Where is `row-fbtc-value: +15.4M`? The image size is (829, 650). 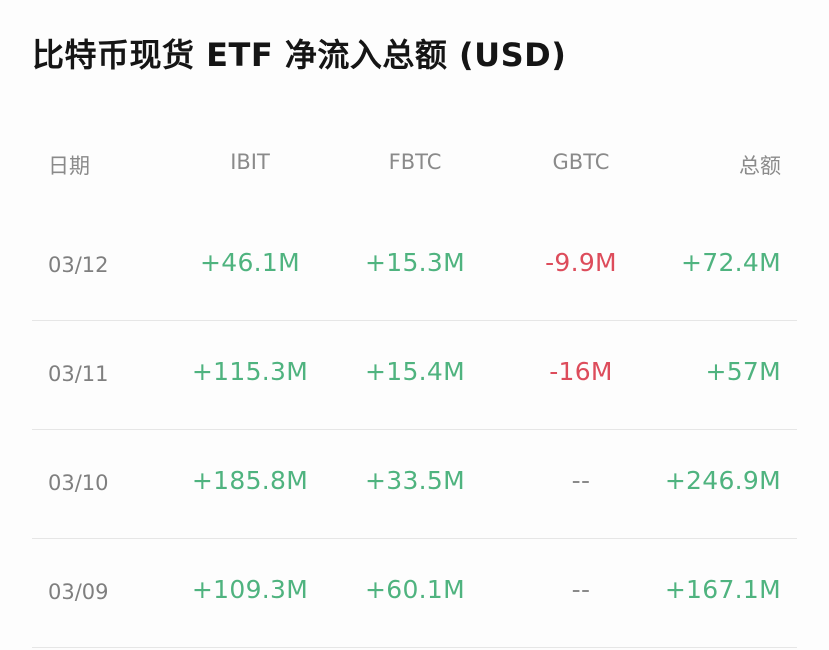
row-fbtc-value: +15.4M is located at coordinates (415, 371).